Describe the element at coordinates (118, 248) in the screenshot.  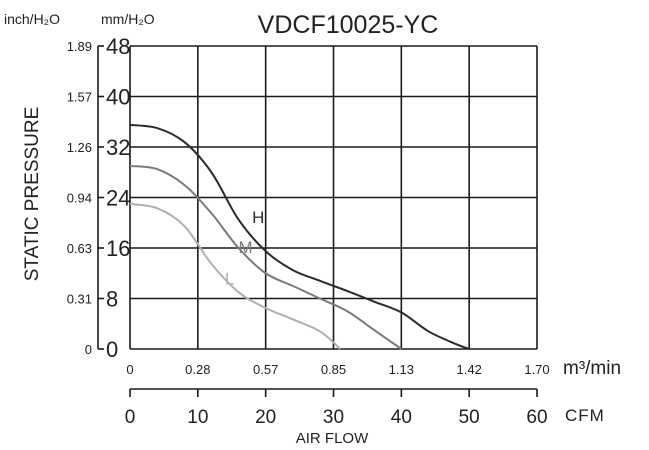
I see `y-tick-label-mm: 16` at that location.